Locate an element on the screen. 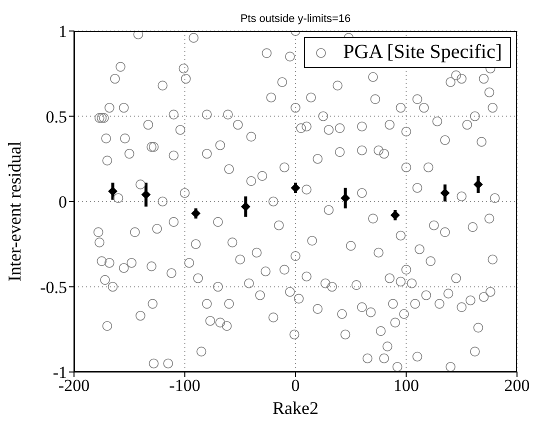  chart-title: Pts outside y-limits=16 is located at coordinates (295, 19).